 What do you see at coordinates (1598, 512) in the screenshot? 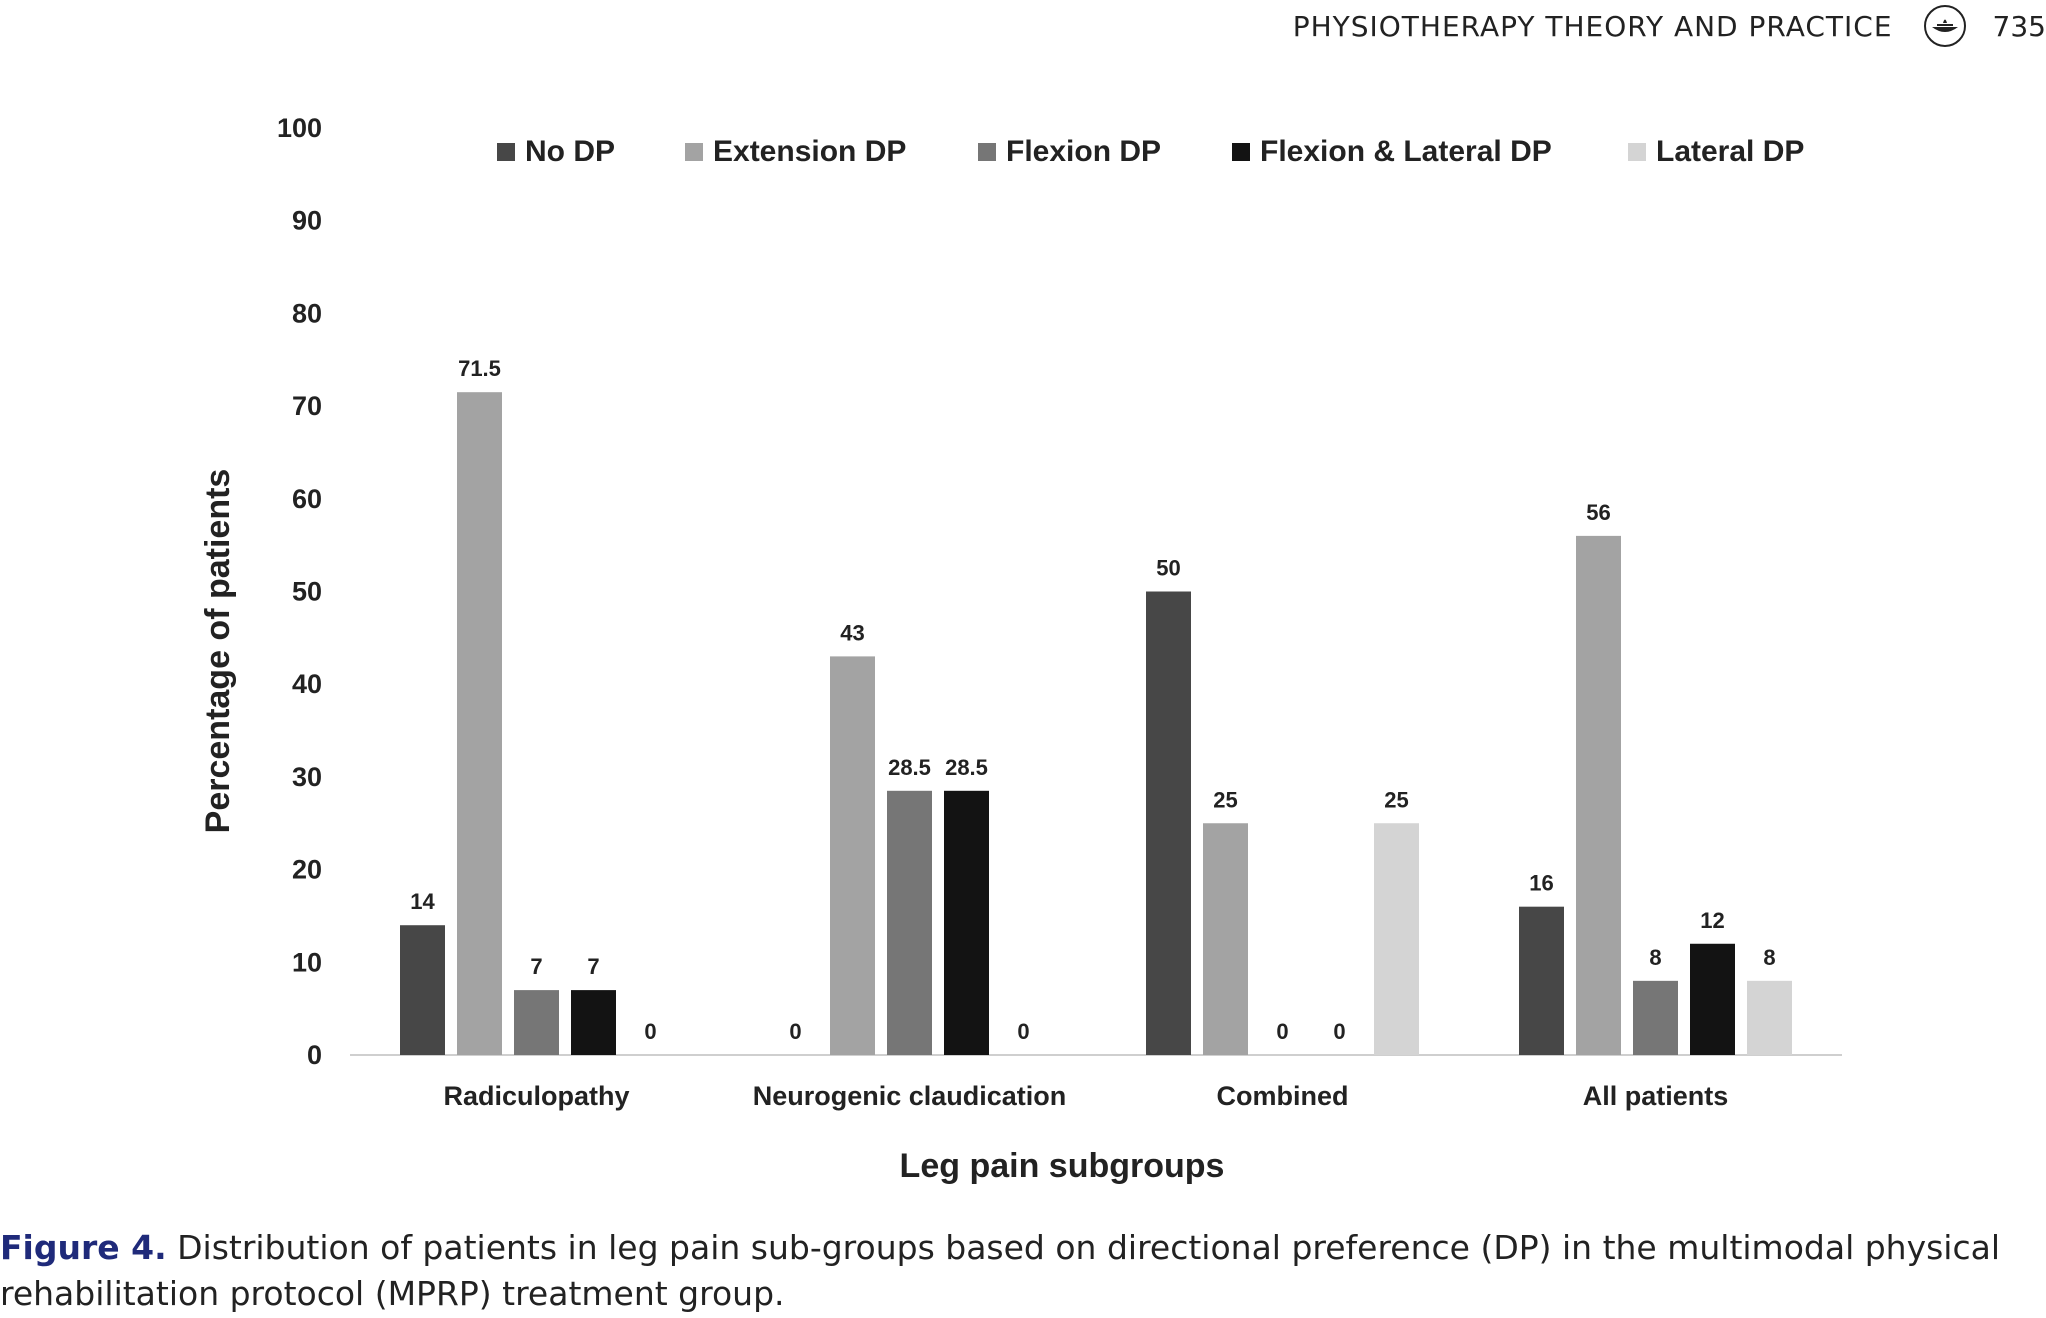
I see `data-label: 56` at bounding box center [1598, 512].